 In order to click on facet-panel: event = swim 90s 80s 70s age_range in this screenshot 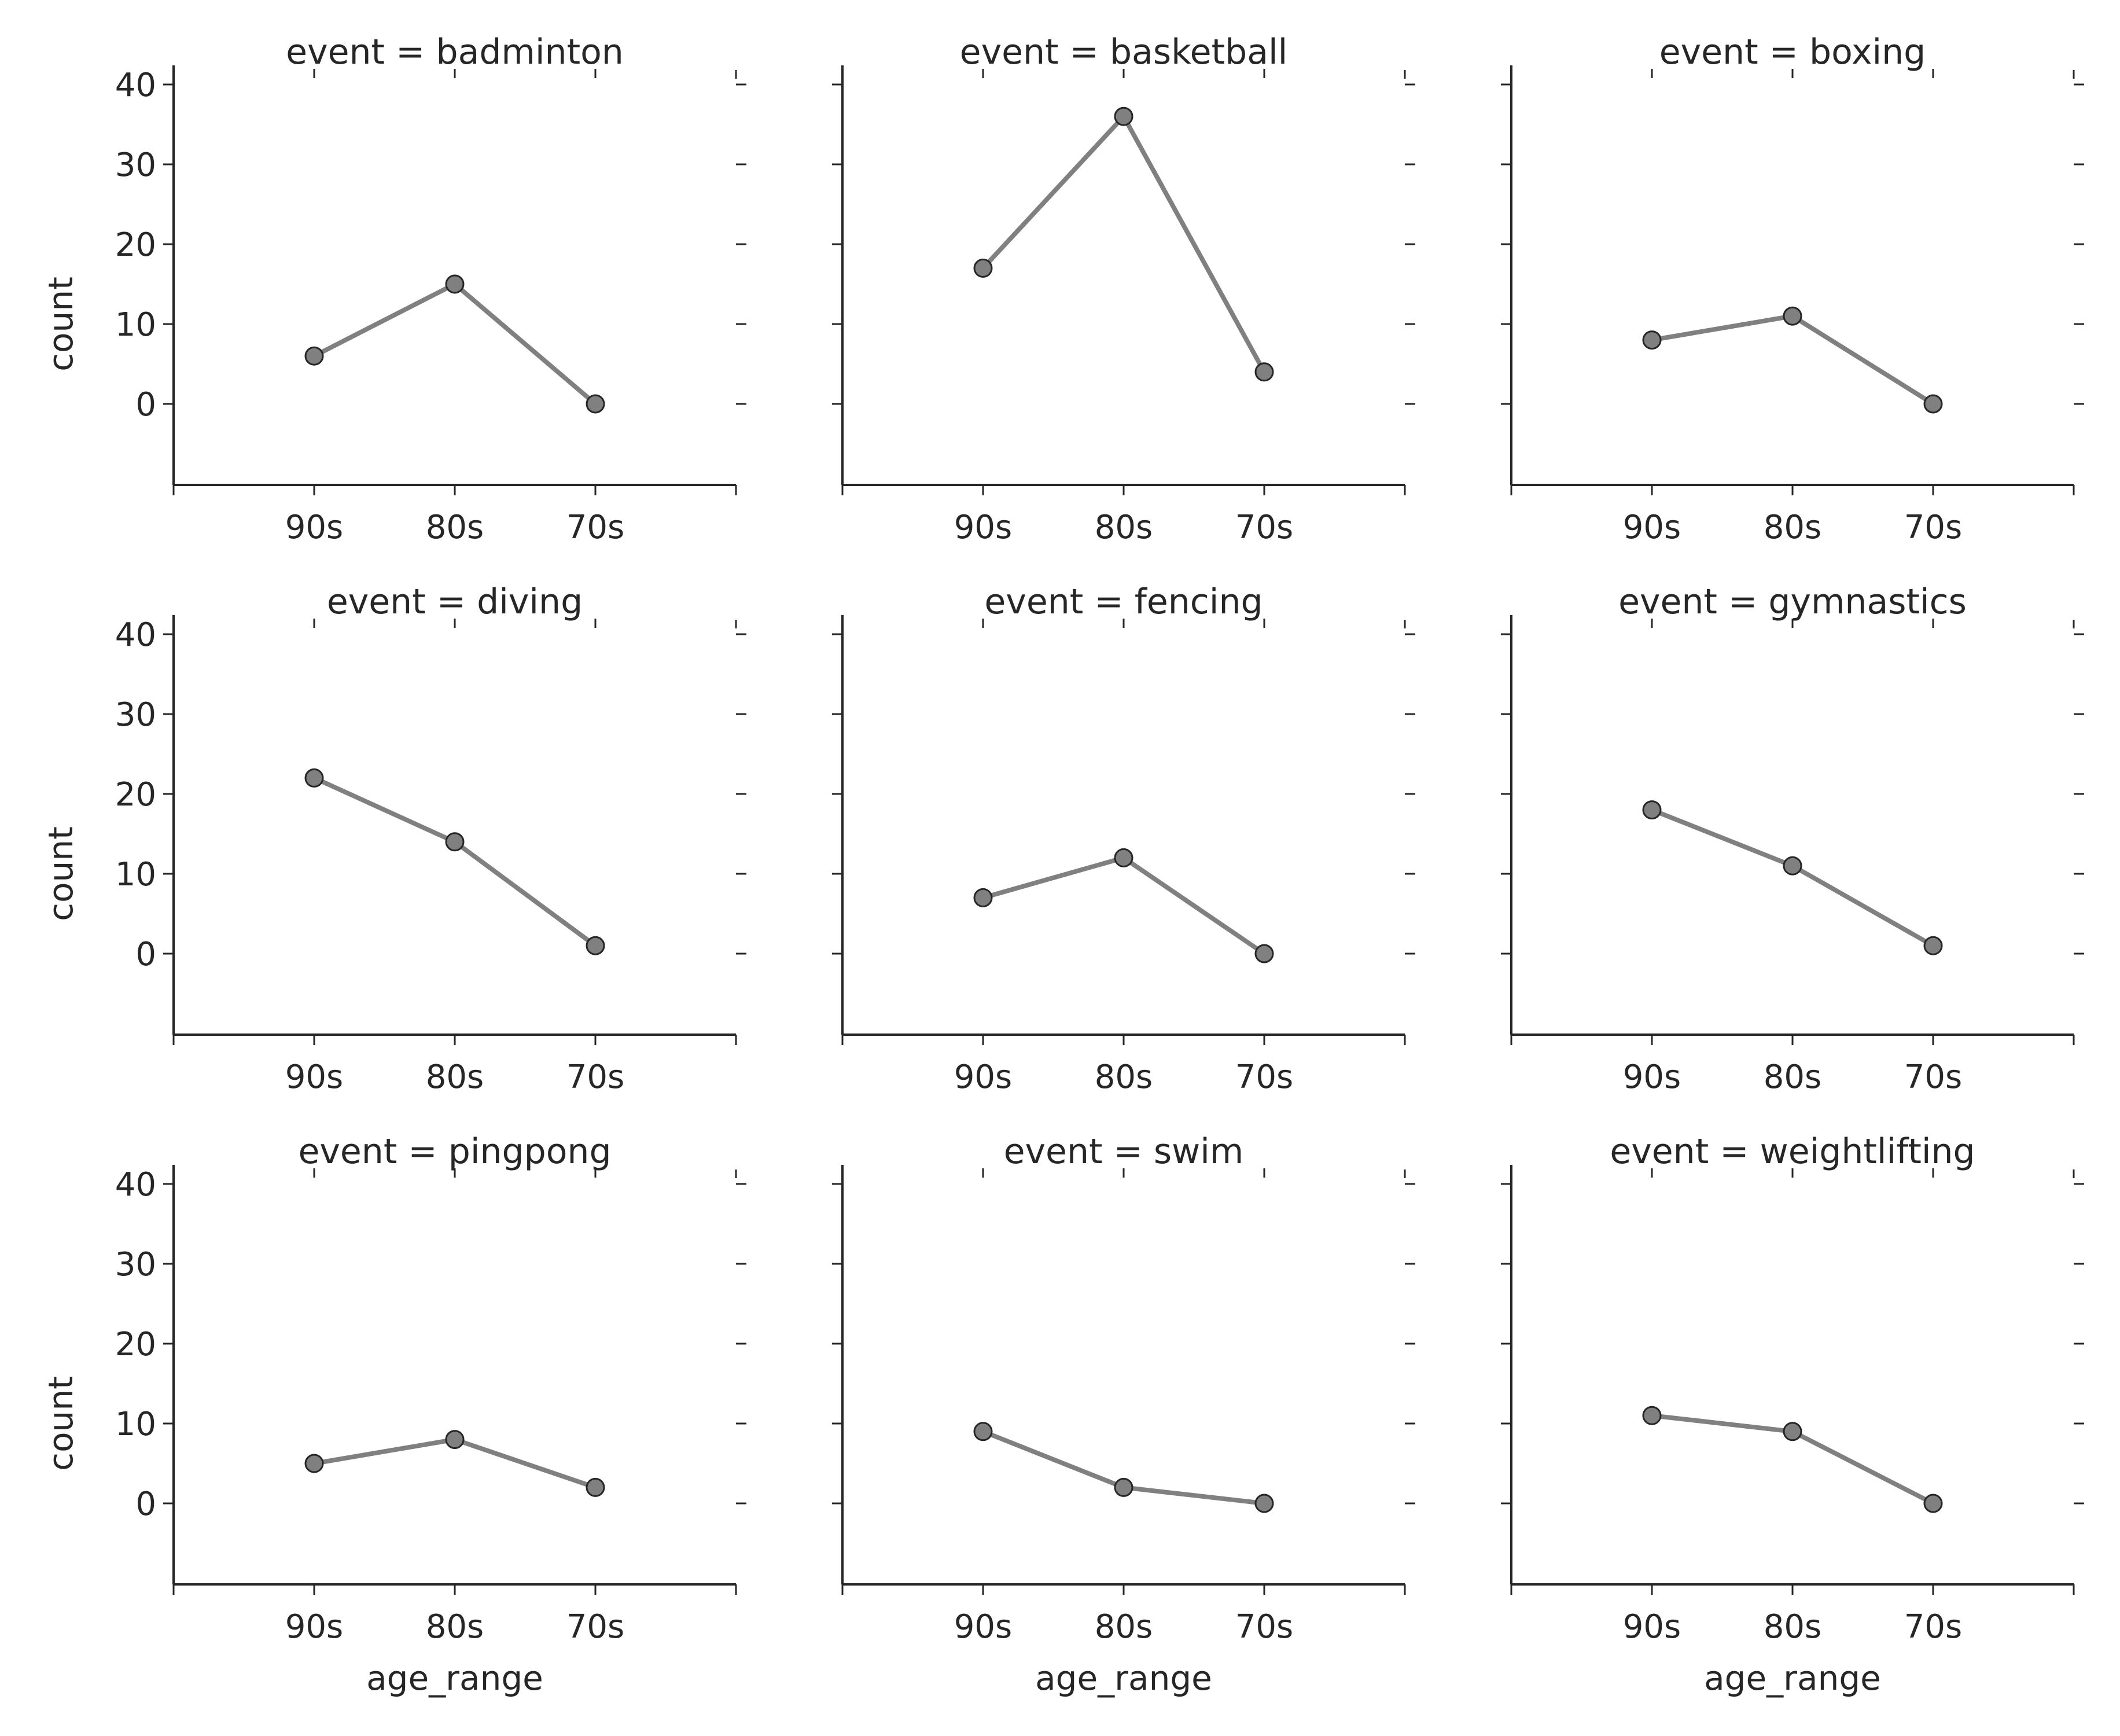, I will do `click(1123, 1414)`.